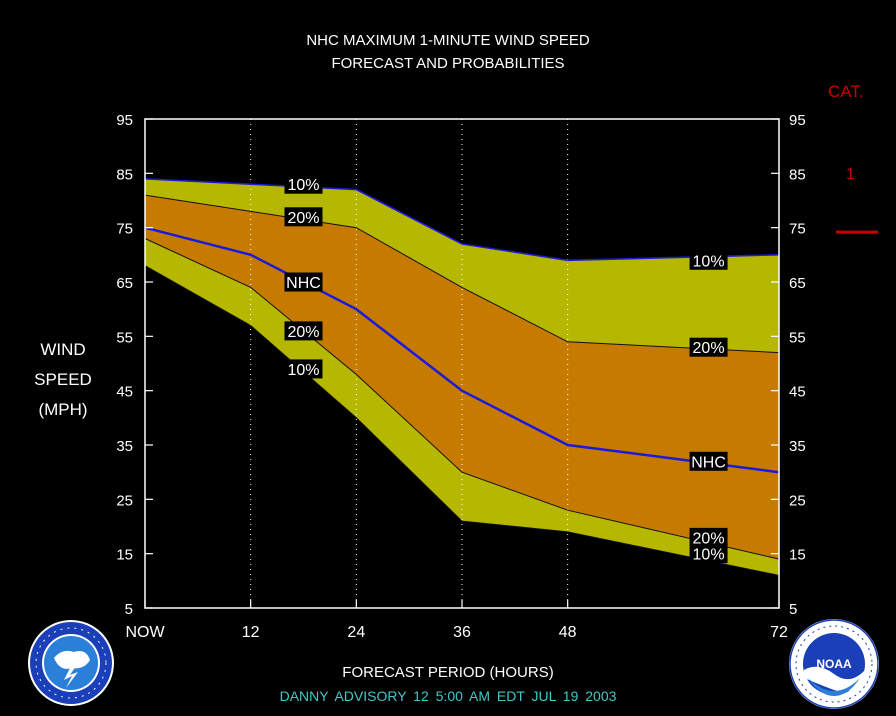  I want to click on noaa-logo: NOAA, so click(834, 664).